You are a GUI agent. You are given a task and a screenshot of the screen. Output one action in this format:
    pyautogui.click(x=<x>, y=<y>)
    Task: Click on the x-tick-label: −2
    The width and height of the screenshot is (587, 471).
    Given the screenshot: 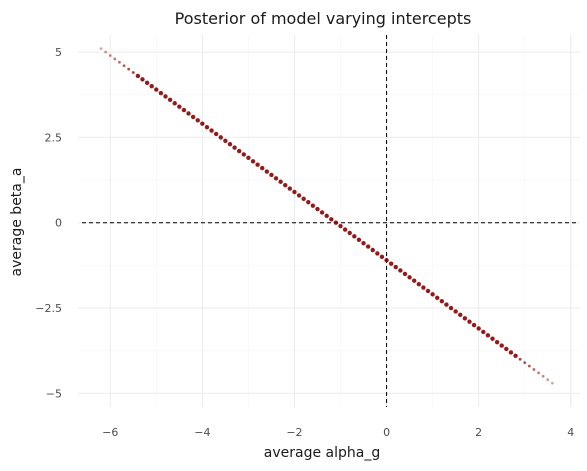 What is the action you would take?
    pyautogui.click(x=294, y=432)
    